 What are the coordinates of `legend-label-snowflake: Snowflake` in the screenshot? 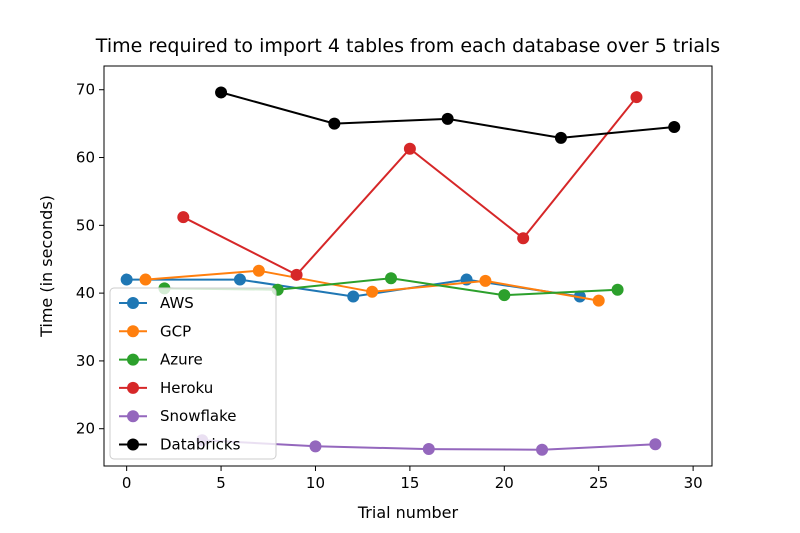 It's located at (198, 416).